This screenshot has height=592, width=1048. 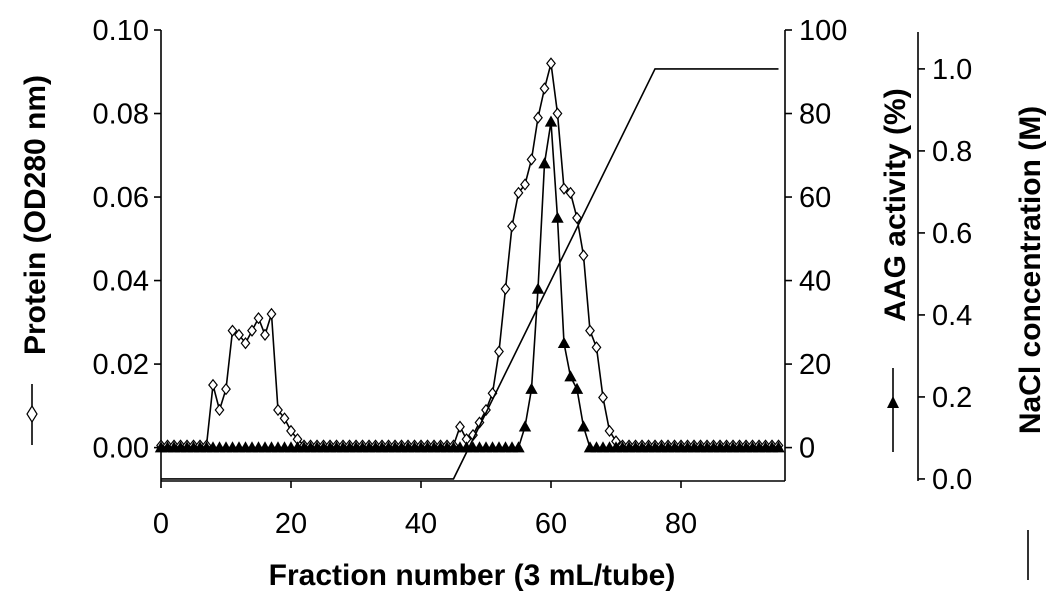 What do you see at coordinates (121, 365) in the screenshot?
I see `y-left-tick-label: 0.02` at bounding box center [121, 365].